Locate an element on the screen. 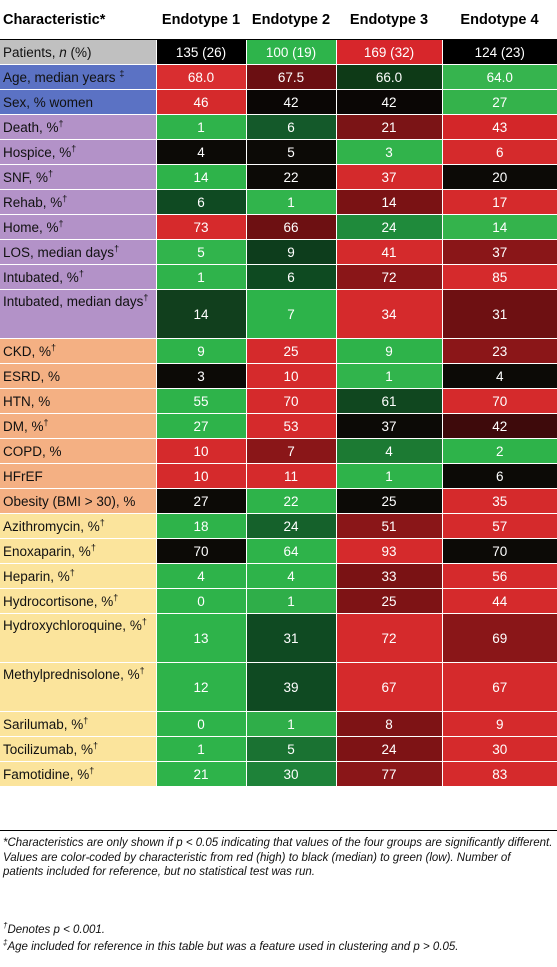 This screenshot has width=557, height=967. table-row: HFrEF 10 11 1 6 is located at coordinates (278, 476).